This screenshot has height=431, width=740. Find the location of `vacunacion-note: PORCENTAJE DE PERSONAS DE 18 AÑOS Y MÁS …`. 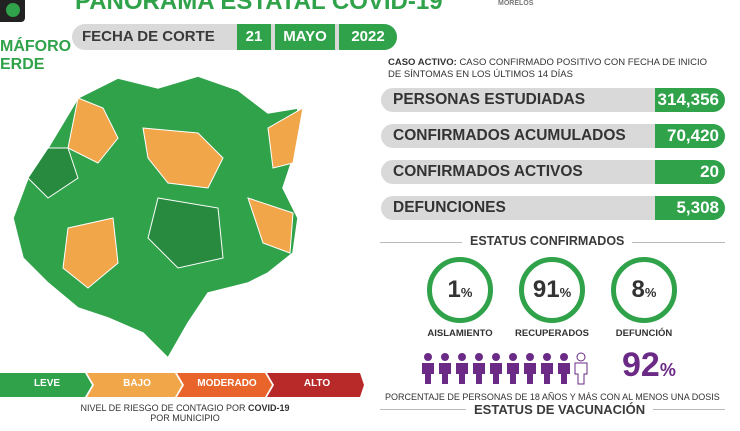

vacunacion-note: PORCENTAJE DE PERSONAS DE 18 AÑOS Y MÁS … is located at coordinates (552, 397).